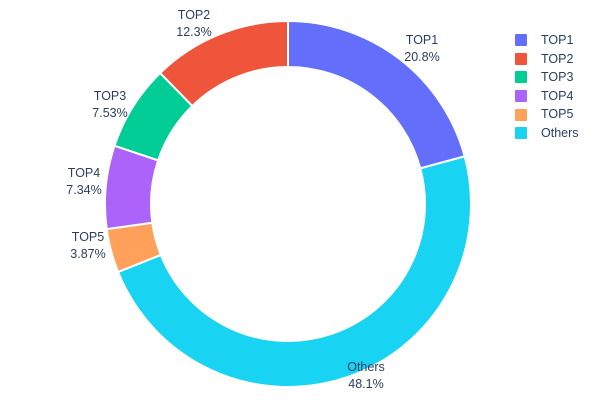  I want to click on legend-swatch-top1, so click(521, 40).